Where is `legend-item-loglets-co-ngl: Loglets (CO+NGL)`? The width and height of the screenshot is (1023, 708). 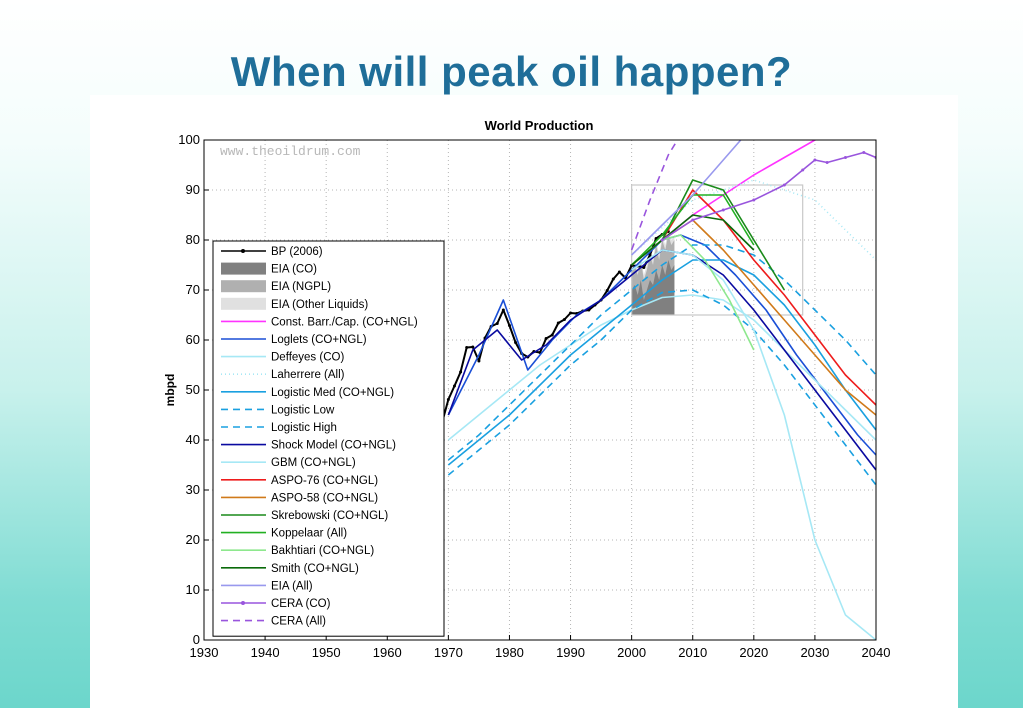
legend-item-loglets-co-ngl: Loglets (CO+NGL) is located at coordinates (294, 340).